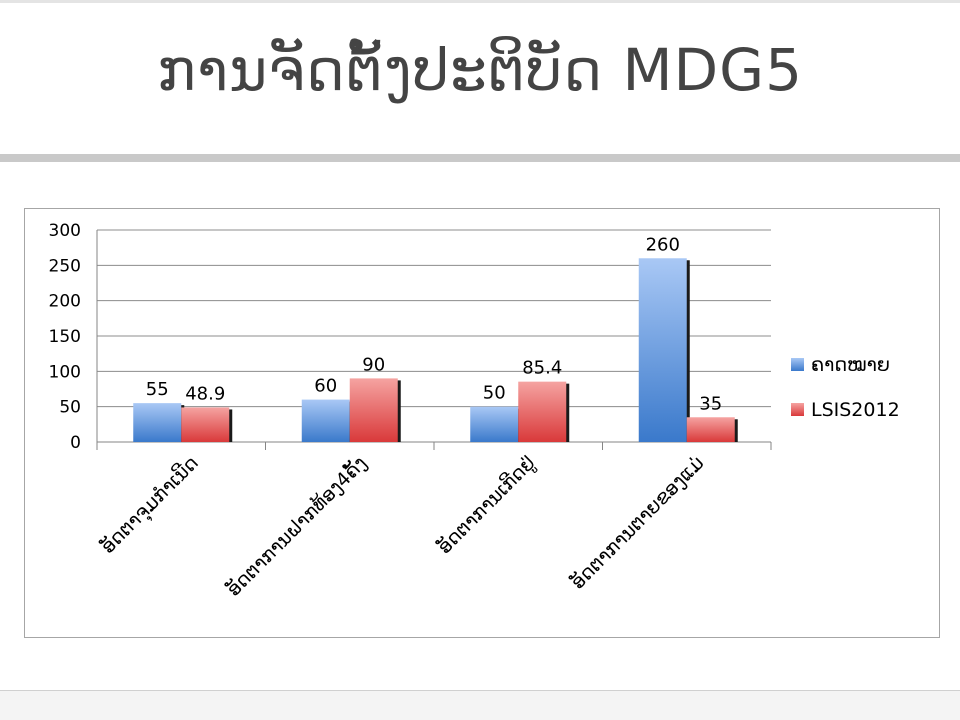 Image resolution: width=960 pixels, height=720 pixels. What do you see at coordinates (157, 389) in the screenshot?
I see `data-label: 55` at bounding box center [157, 389].